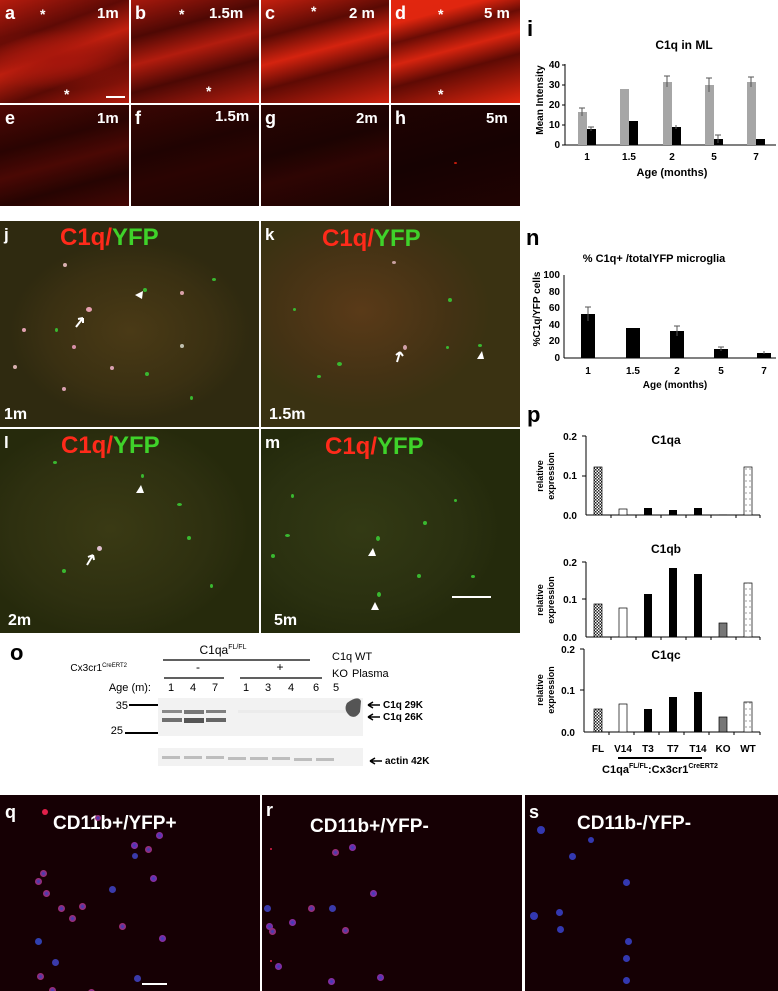  I want to click on panel-label: g, so click(270, 118).